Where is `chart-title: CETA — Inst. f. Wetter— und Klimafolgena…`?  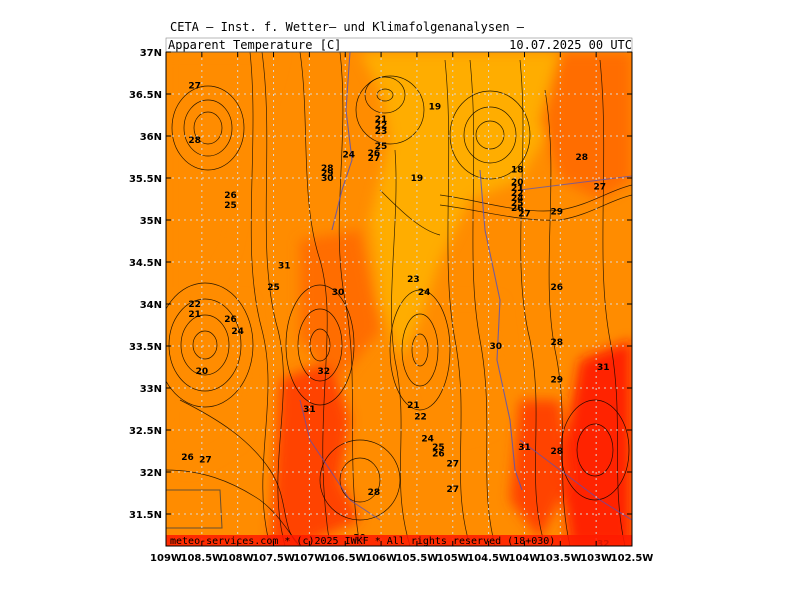 chart-title: CETA — Inst. f. Wetter— und Klimafolgena… is located at coordinates (347, 27).